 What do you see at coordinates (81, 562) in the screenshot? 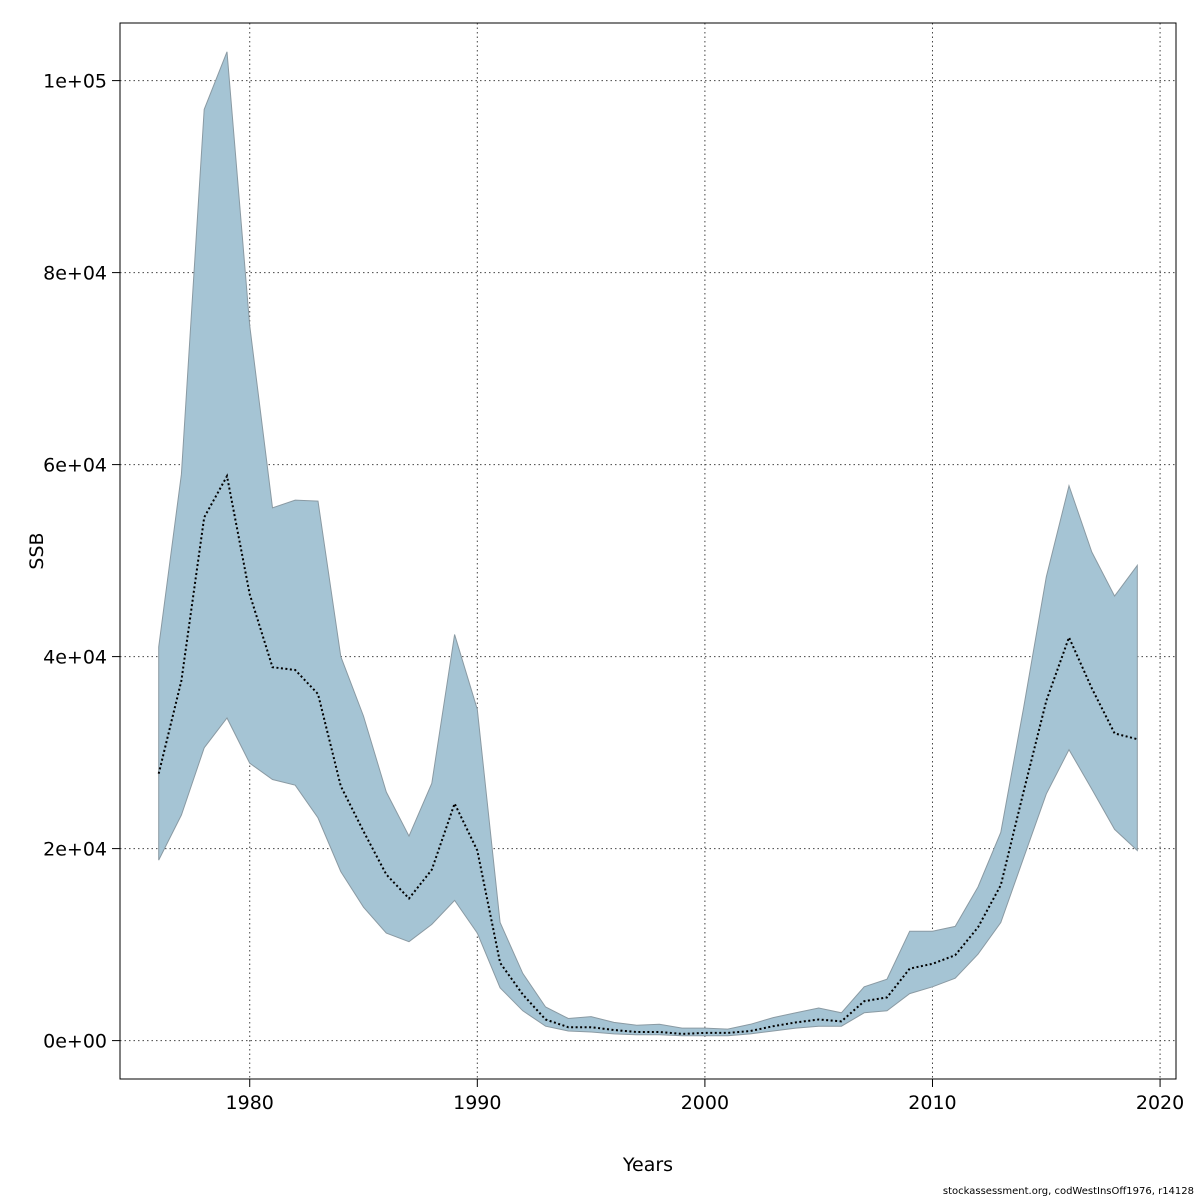
I see `y-axis: 0e+00 2e+04 4e+04 6e+04 8e+04 1e+05` at bounding box center [81, 562].